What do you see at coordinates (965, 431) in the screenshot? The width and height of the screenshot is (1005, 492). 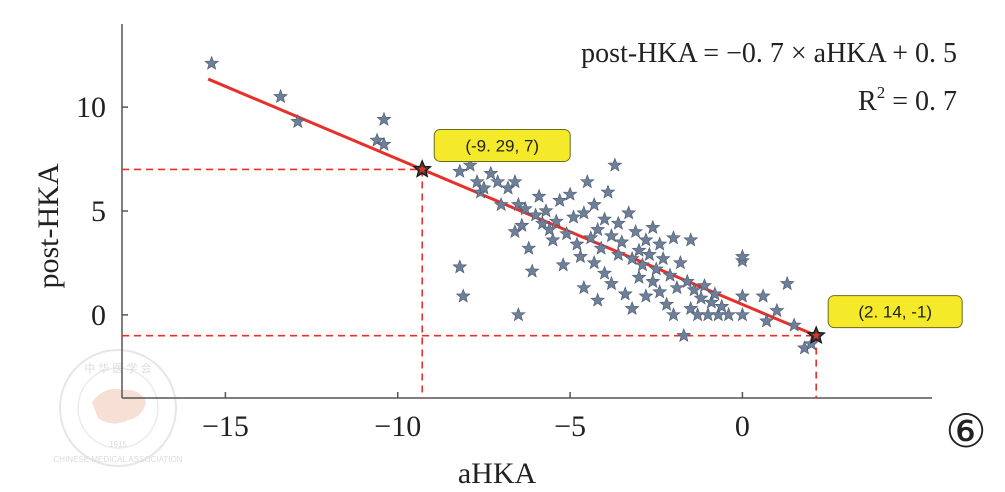 I see `panel-label: ⑥` at bounding box center [965, 431].